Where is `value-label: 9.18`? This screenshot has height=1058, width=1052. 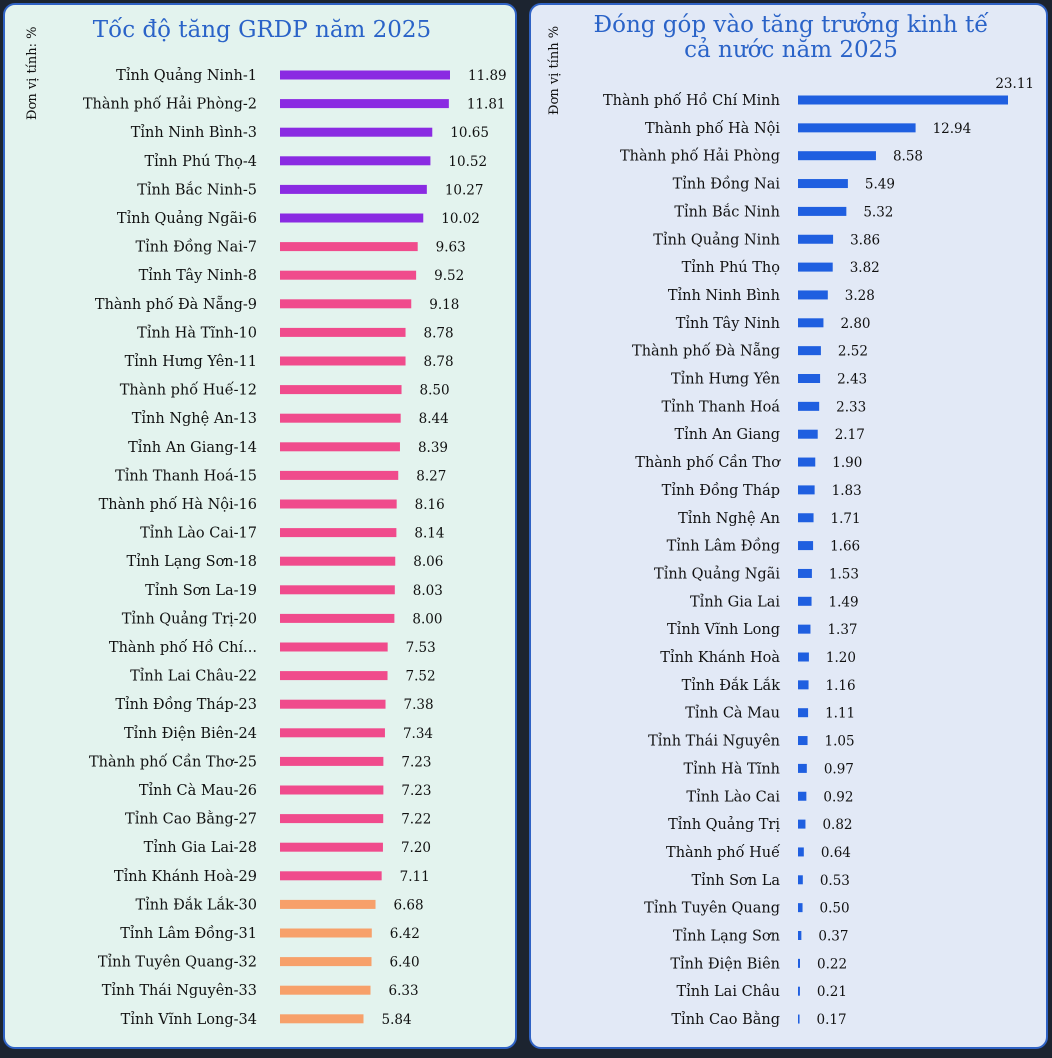
value-label: 9.18 is located at coordinates (444, 305).